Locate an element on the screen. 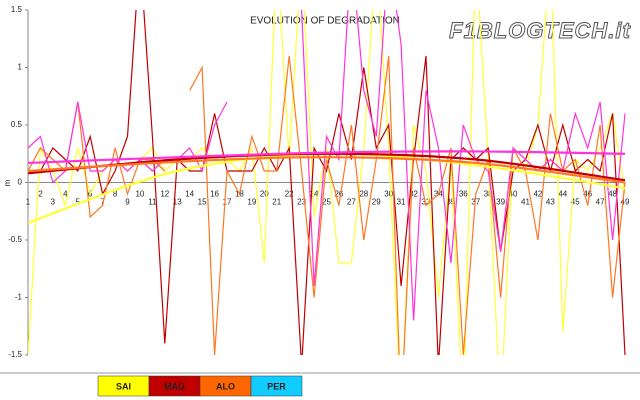  x-tick-label: 20 is located at coordinates (264, 194).